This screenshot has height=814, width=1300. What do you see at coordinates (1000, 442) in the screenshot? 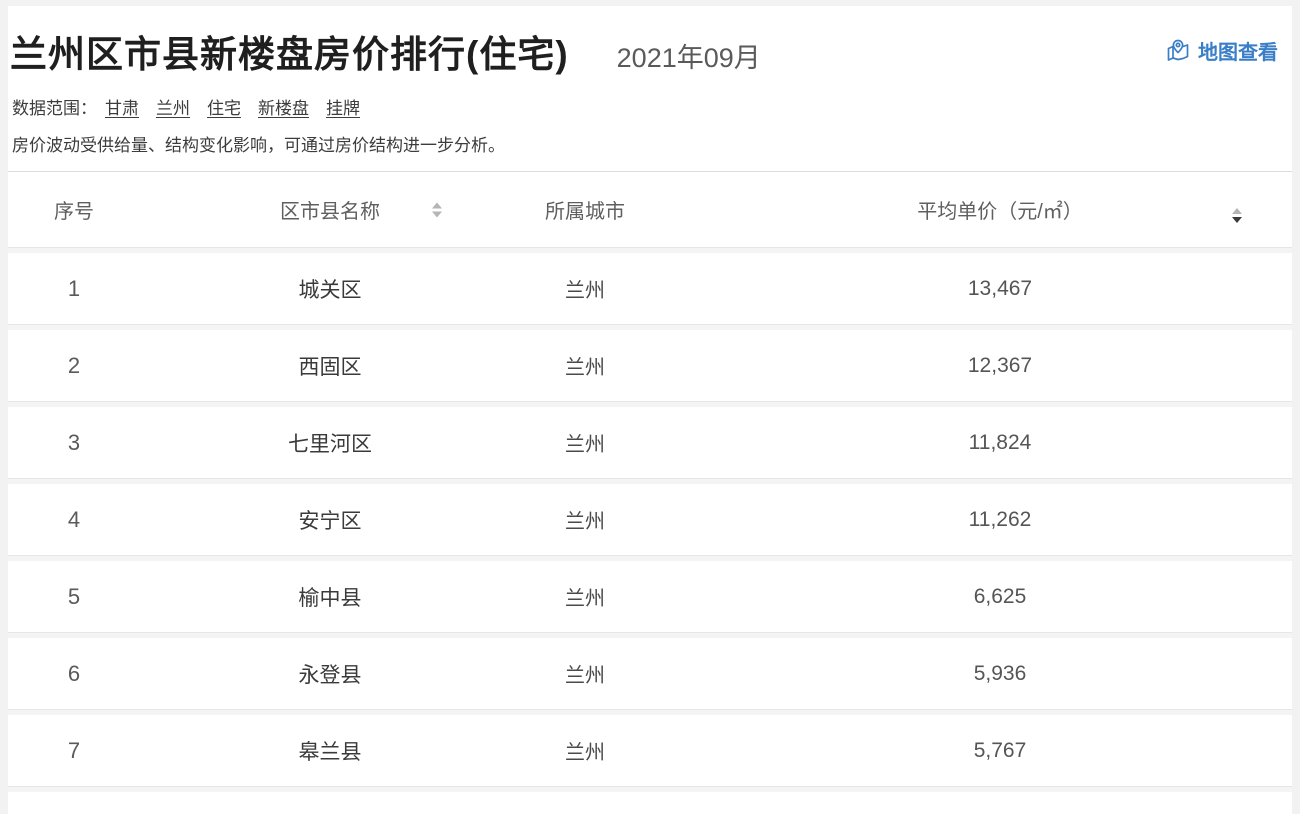
I see `cell-price: 11,824` at bounding box center [1000, 442].